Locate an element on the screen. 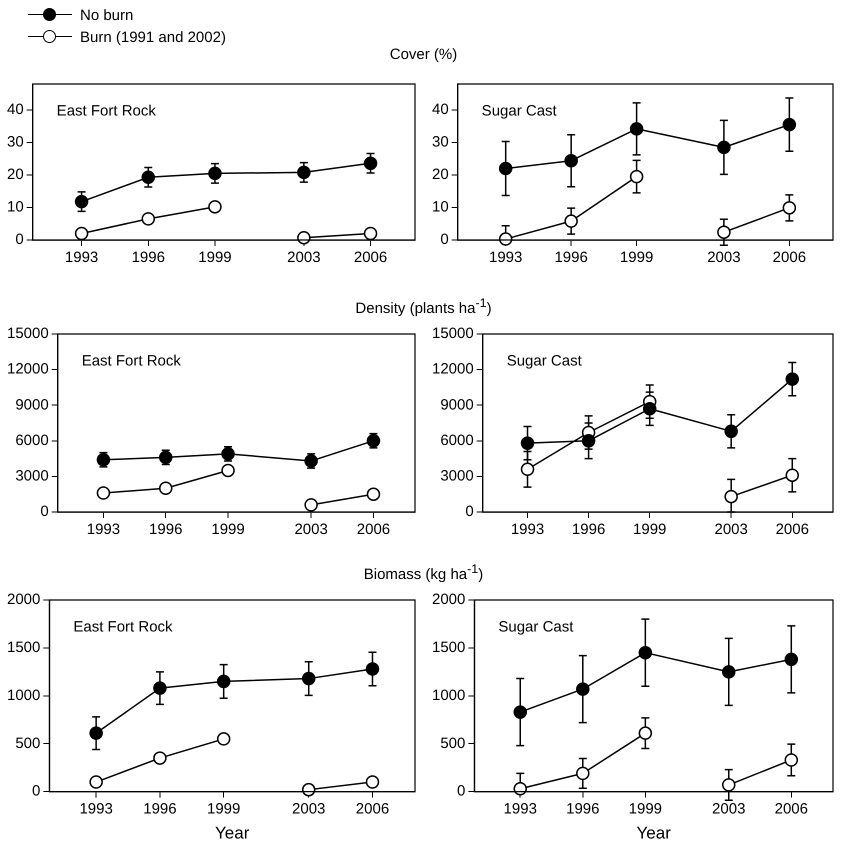 This screenshot has height=850, width=847. y-tick-label: 3000 is located at coordinates (457, 476).